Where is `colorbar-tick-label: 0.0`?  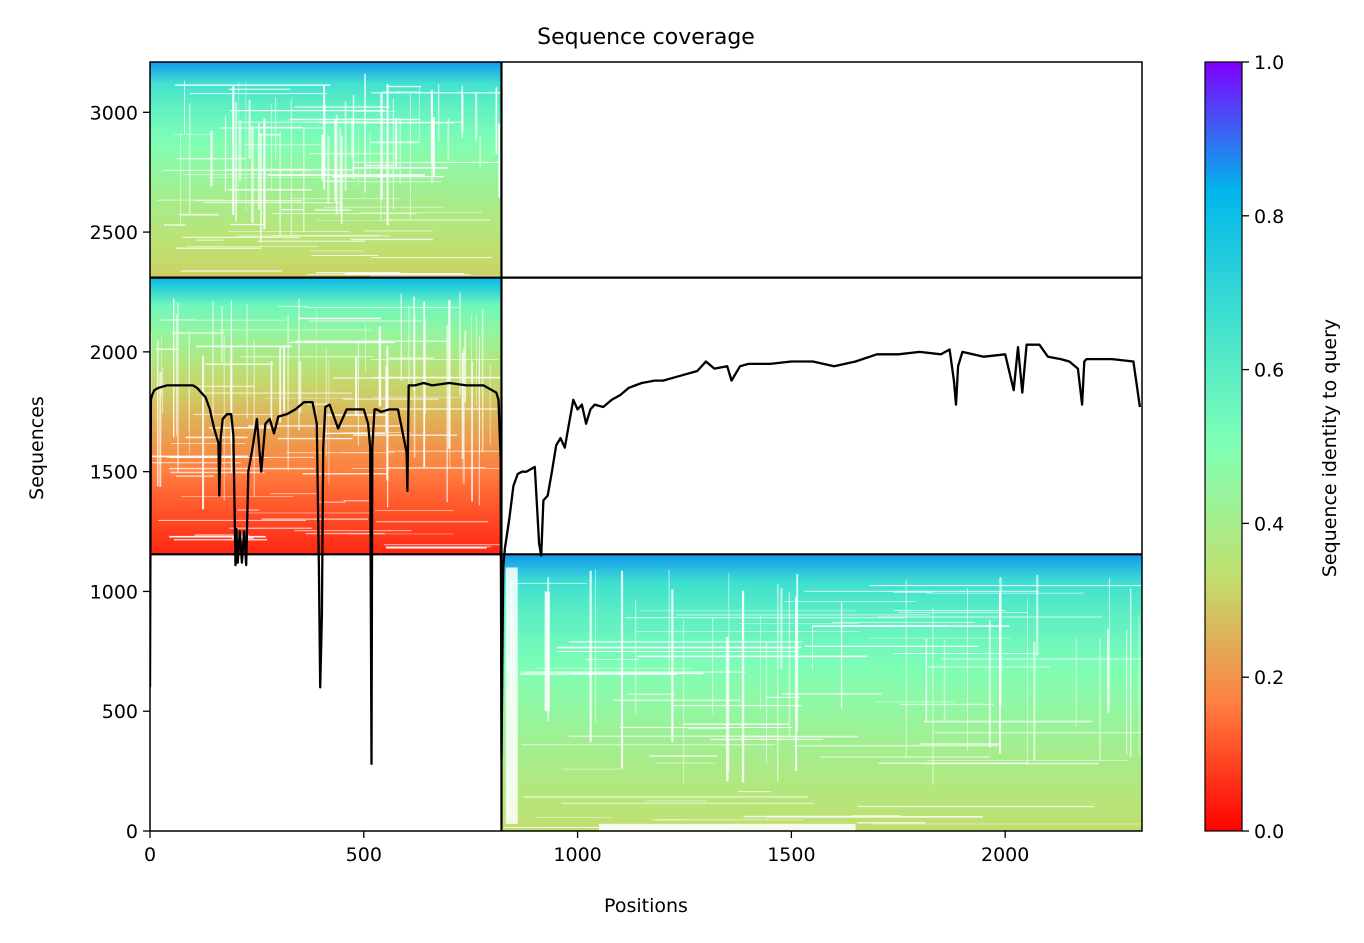 colorbar-tick-label: 0.0 is located at coordinates (1269, 832).